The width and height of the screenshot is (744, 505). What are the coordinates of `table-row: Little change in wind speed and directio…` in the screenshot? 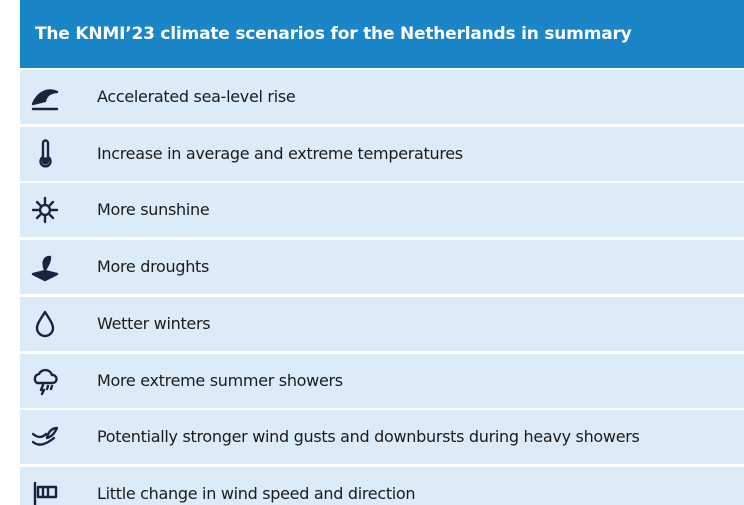 It's located at (382, 485).